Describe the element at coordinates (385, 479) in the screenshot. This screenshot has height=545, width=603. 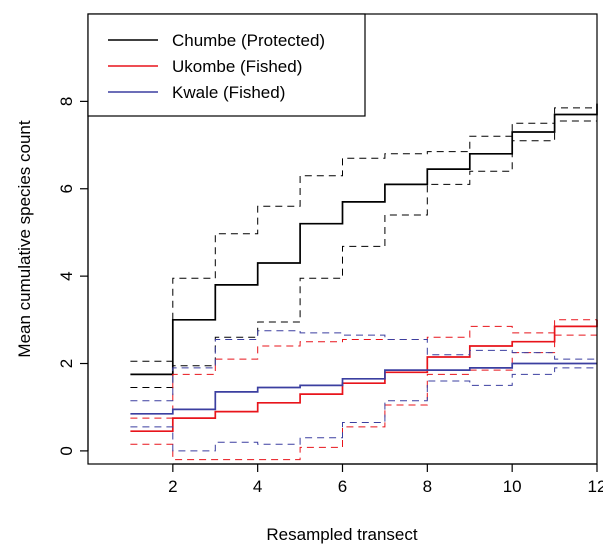
I see `x-axis: 2 4 6 8 10 12` at that location.